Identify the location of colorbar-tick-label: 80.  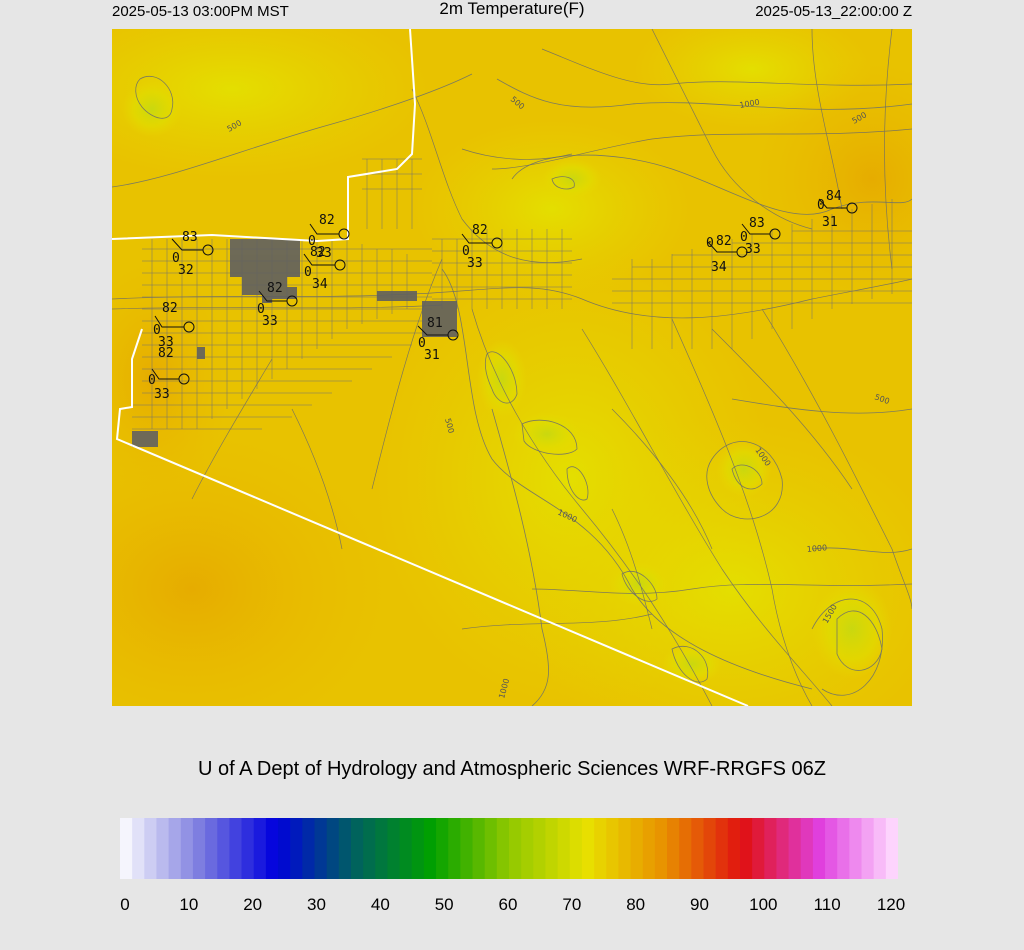
(636, 904).